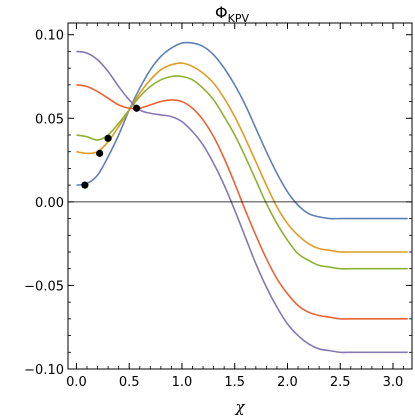 This screenshot has height=417, width=415. I want to click on y-tick-label-3: −0.05, so click(44, 286).